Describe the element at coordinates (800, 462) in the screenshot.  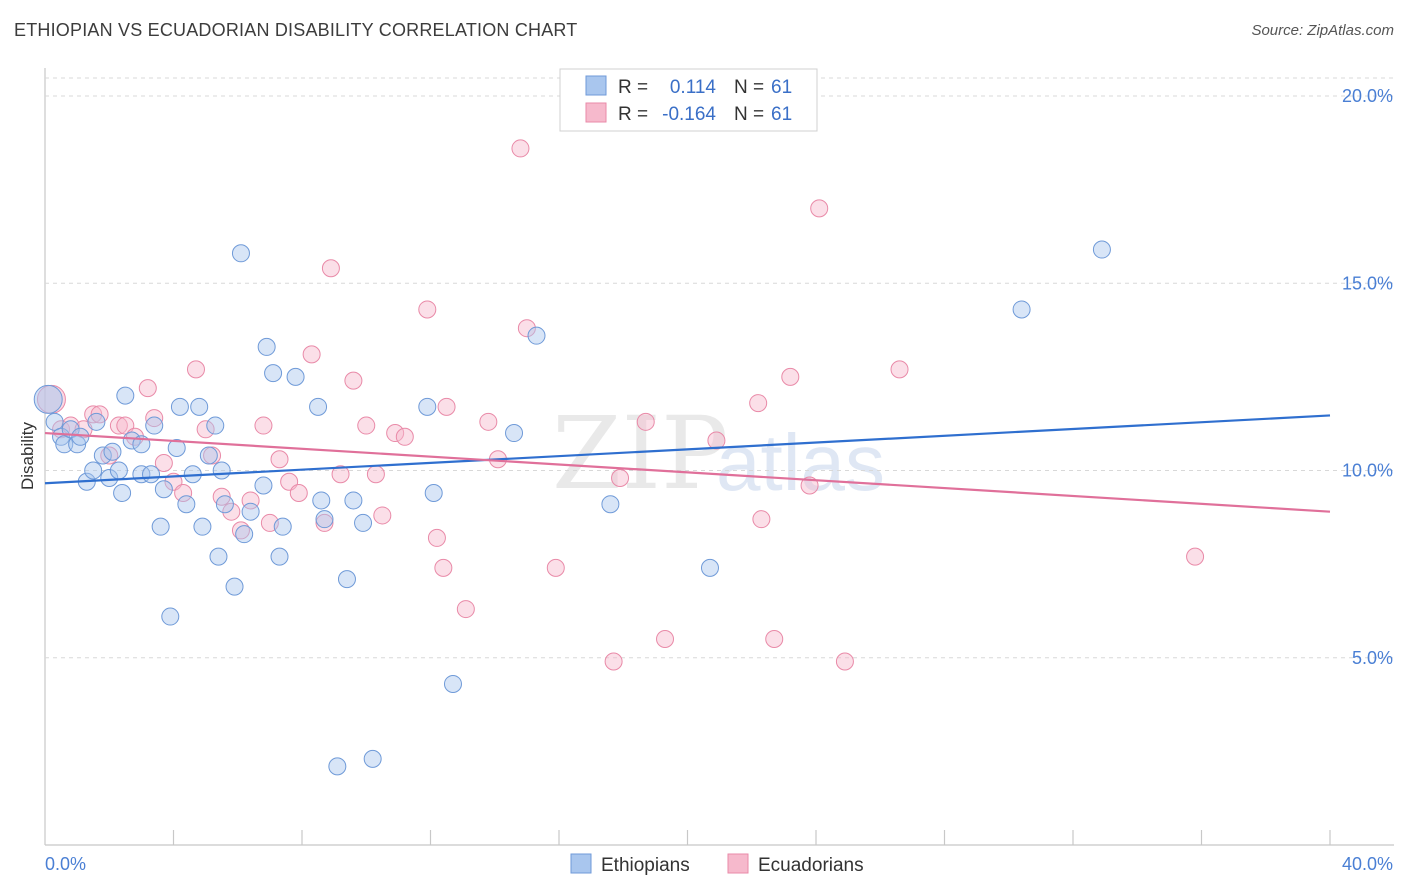
I see `watermark-atlas: atlas` at that location.